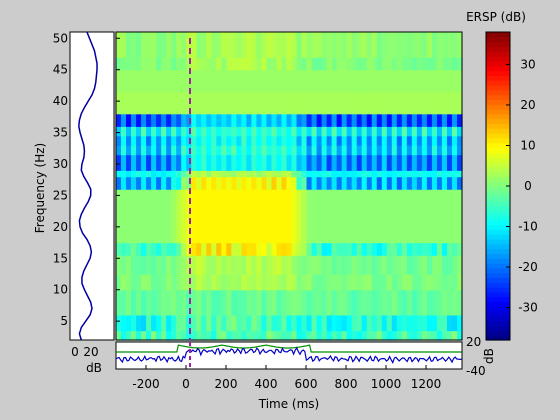 Image resolution: width=560 pixels, height=420 pixels. I want to click on frequency-tick-label: 45, so click(60, 70).